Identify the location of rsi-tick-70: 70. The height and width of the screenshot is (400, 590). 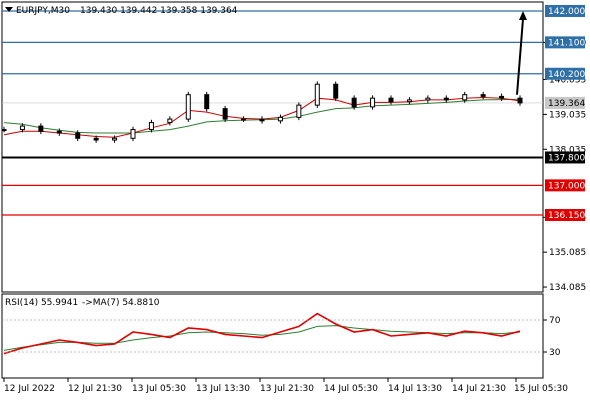
(555, 321).